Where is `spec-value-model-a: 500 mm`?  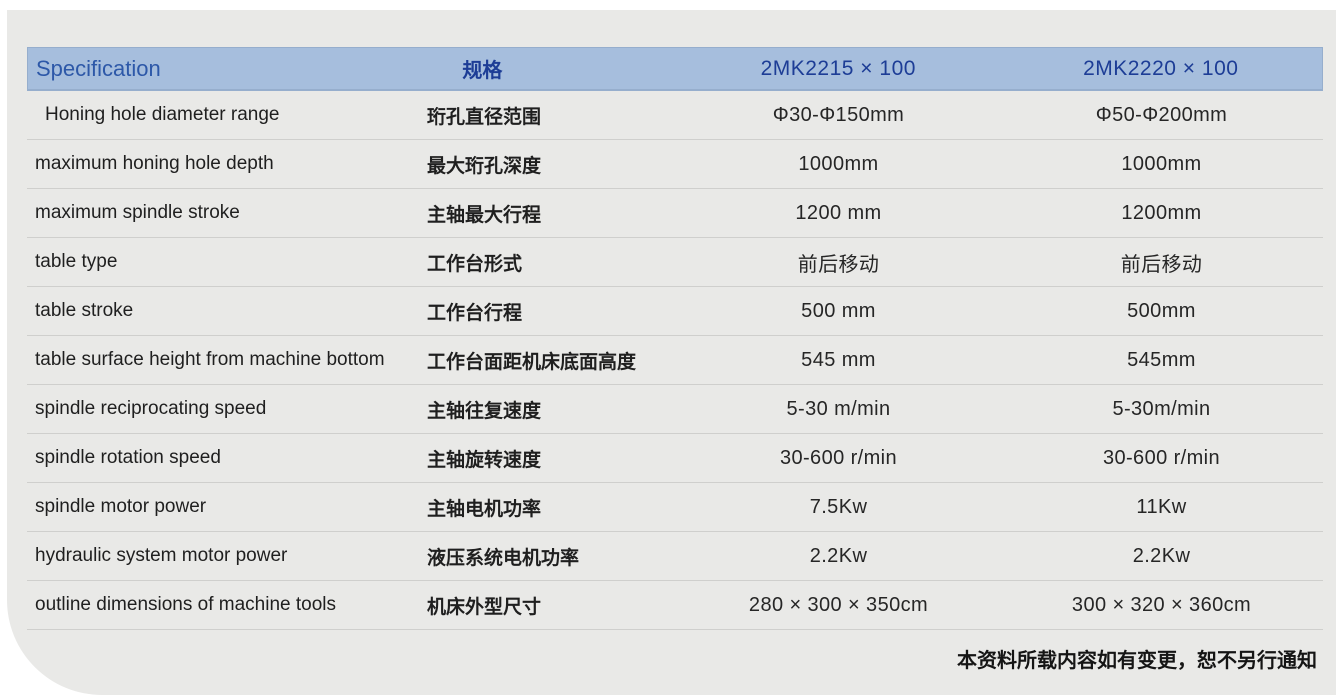
spec-value-model-a: 500 mm is located at coordinates (838, 310).